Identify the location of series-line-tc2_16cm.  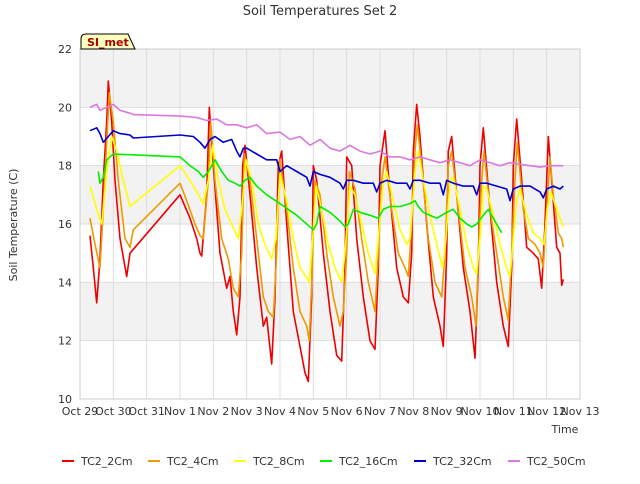
(300, 193).